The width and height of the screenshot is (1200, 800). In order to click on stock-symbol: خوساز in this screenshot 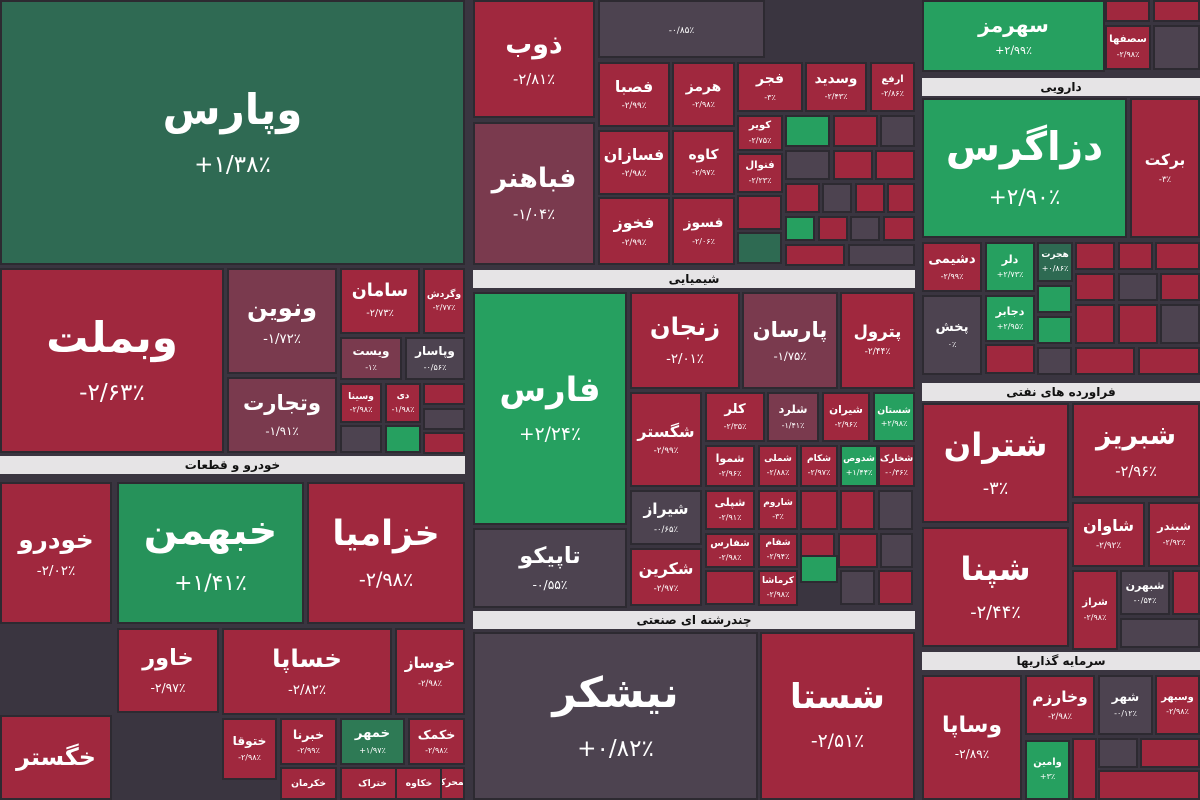, I will do `click(430, 663)`.